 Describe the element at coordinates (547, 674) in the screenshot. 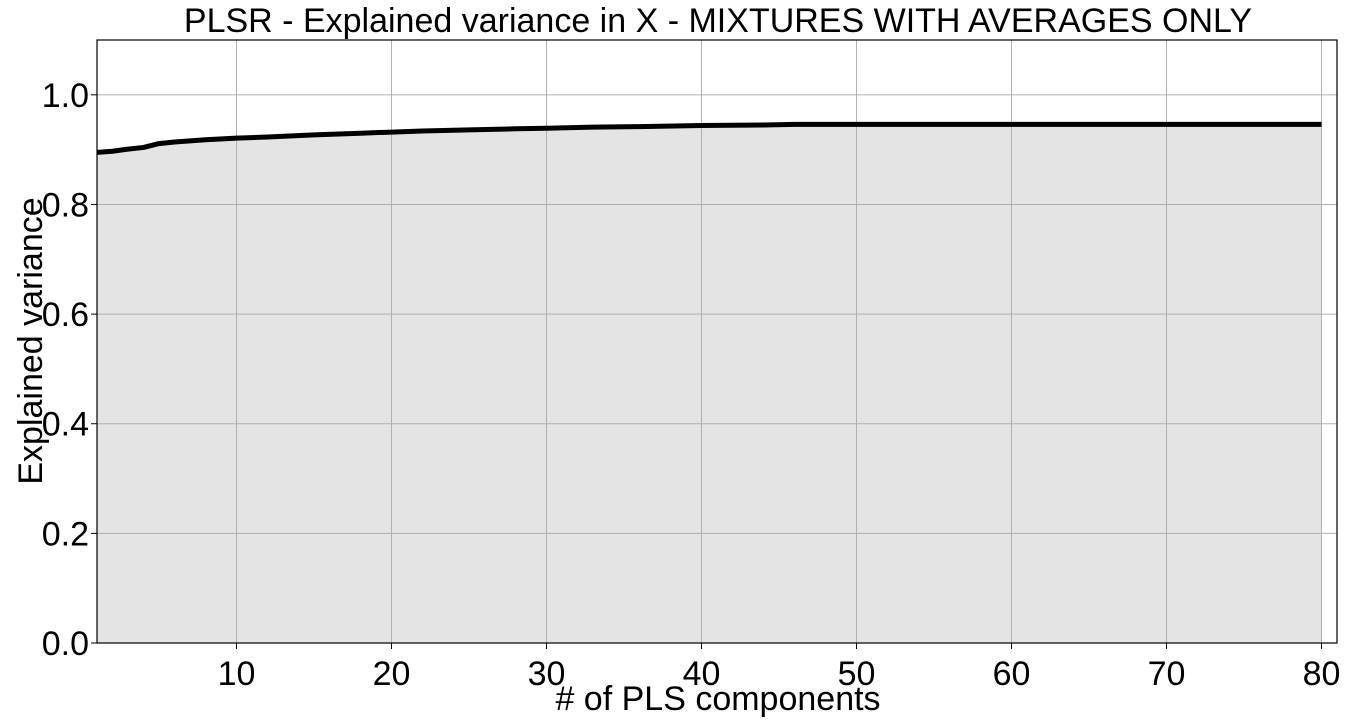

I see `x-tick-label: 30` at that location.